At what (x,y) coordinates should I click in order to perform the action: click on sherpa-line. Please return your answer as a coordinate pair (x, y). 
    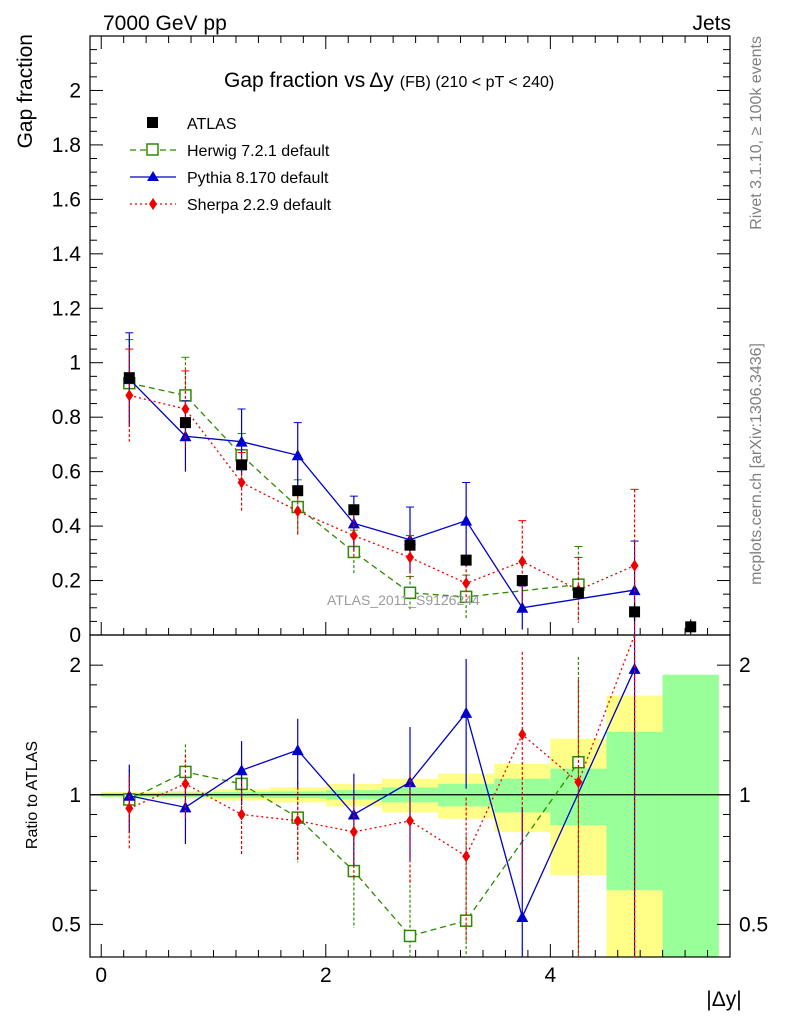
    Looking at the image, I should click on (382, 492).